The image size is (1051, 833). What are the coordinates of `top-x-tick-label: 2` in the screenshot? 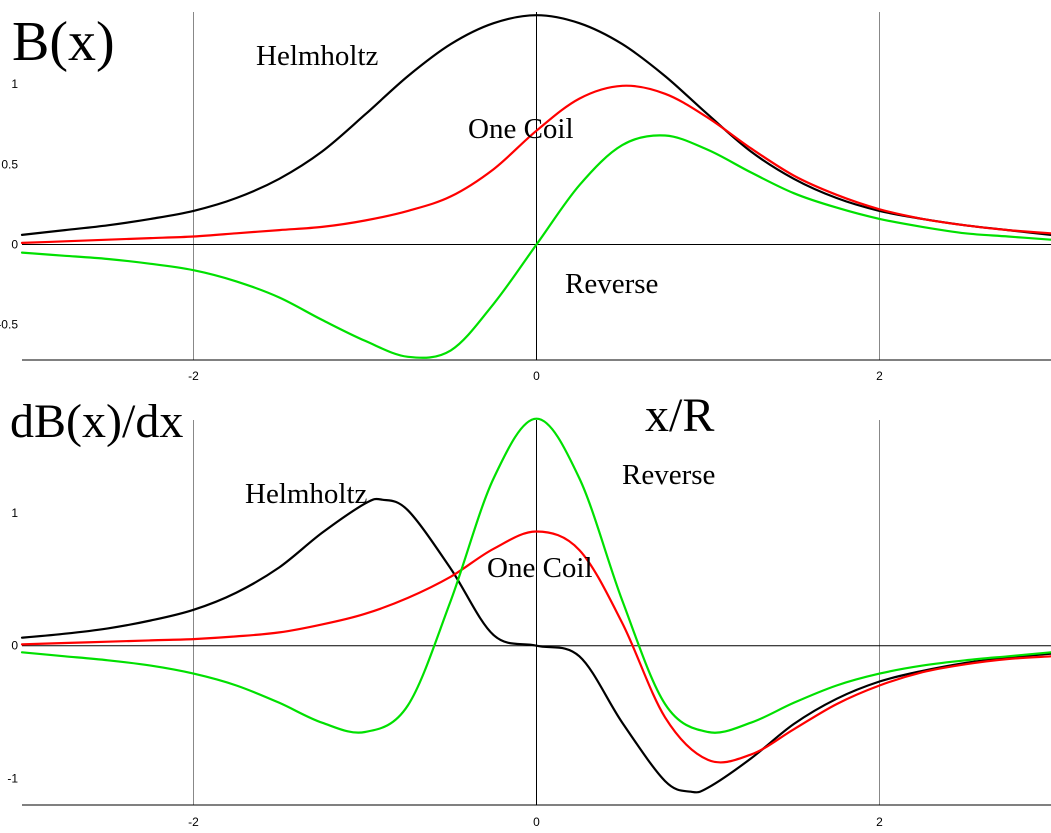 It's located at (879, 376).